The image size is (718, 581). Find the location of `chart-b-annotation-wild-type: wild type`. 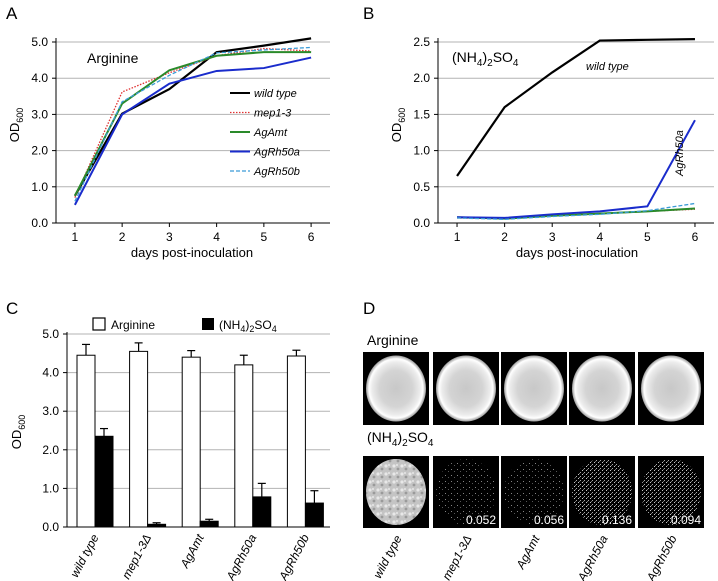

chart-b-annotation-wild-type: wild type is located at coordinates (607, 67).